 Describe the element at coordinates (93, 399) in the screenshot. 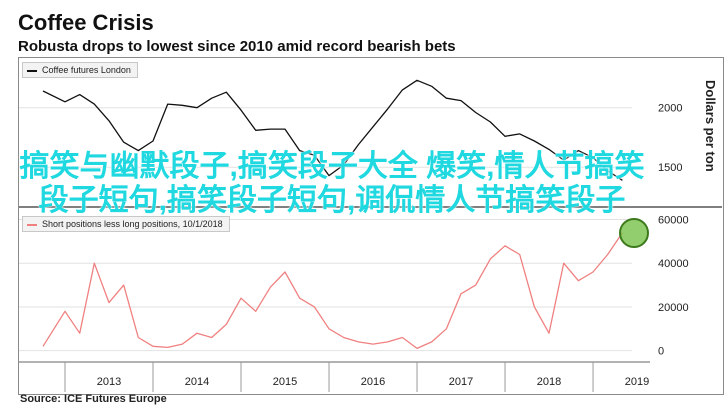

I see `source-note: Source: ICE Futures Europe` at that location.